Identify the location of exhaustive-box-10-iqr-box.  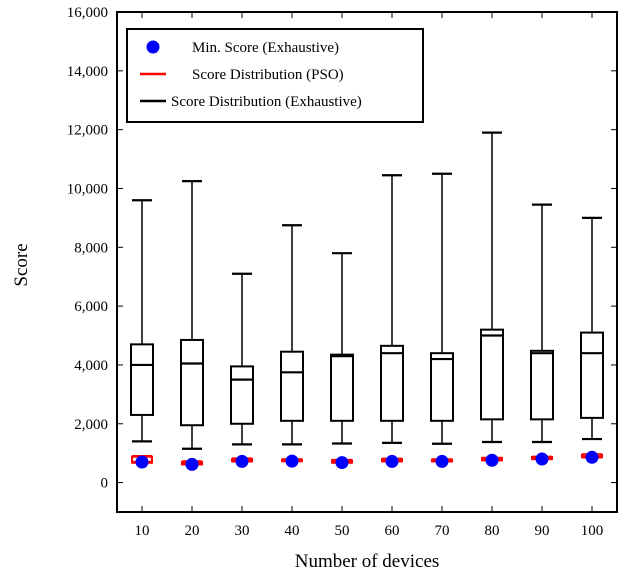
(142, 379).